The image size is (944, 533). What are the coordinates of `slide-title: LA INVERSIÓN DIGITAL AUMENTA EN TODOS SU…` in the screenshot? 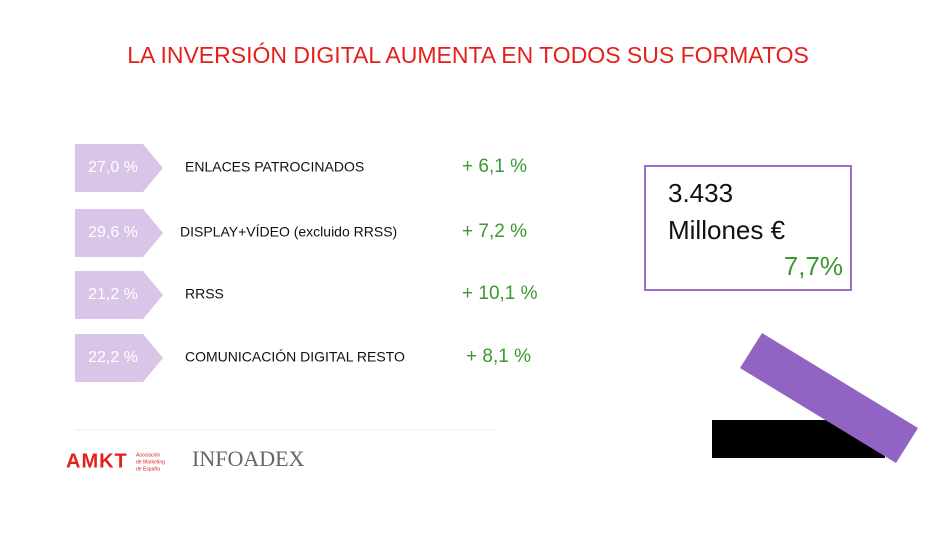 It's located at (468, 55).